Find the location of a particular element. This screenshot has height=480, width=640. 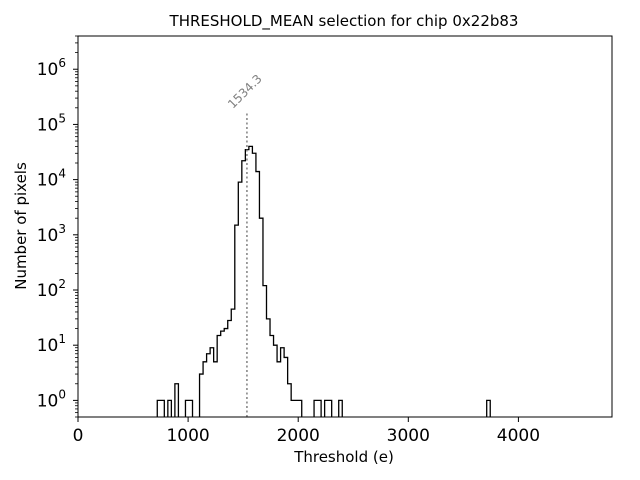

y-tick-label: 10¹ is located at coordinates (51, 344).